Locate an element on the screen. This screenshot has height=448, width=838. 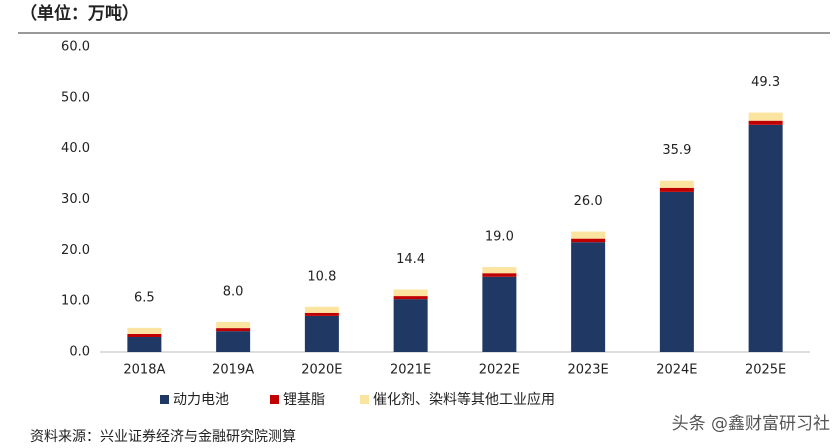
total-label: 35.9 is located at coordinates (676, 150).